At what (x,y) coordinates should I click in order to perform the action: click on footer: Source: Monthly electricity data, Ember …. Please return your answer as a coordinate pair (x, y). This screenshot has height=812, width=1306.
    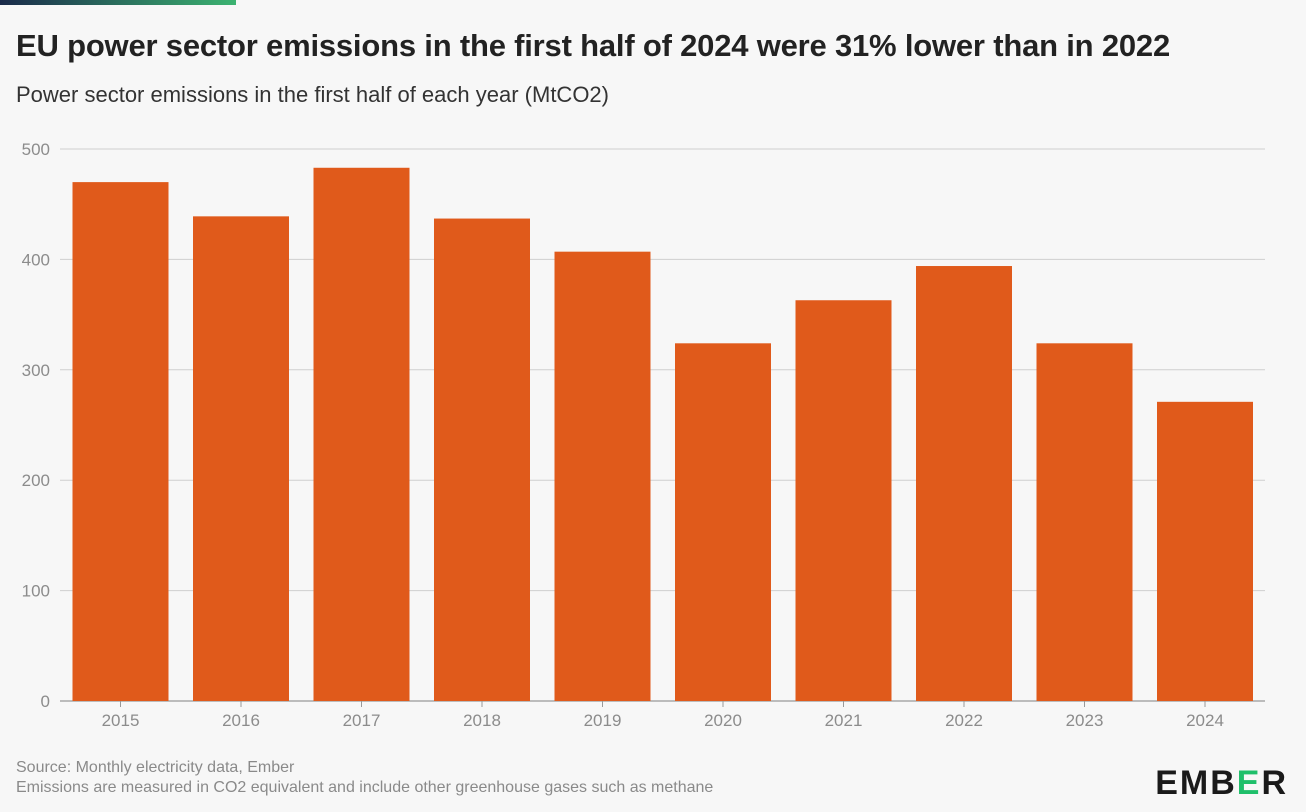
    Looking at the image, I should click on (364, 778).